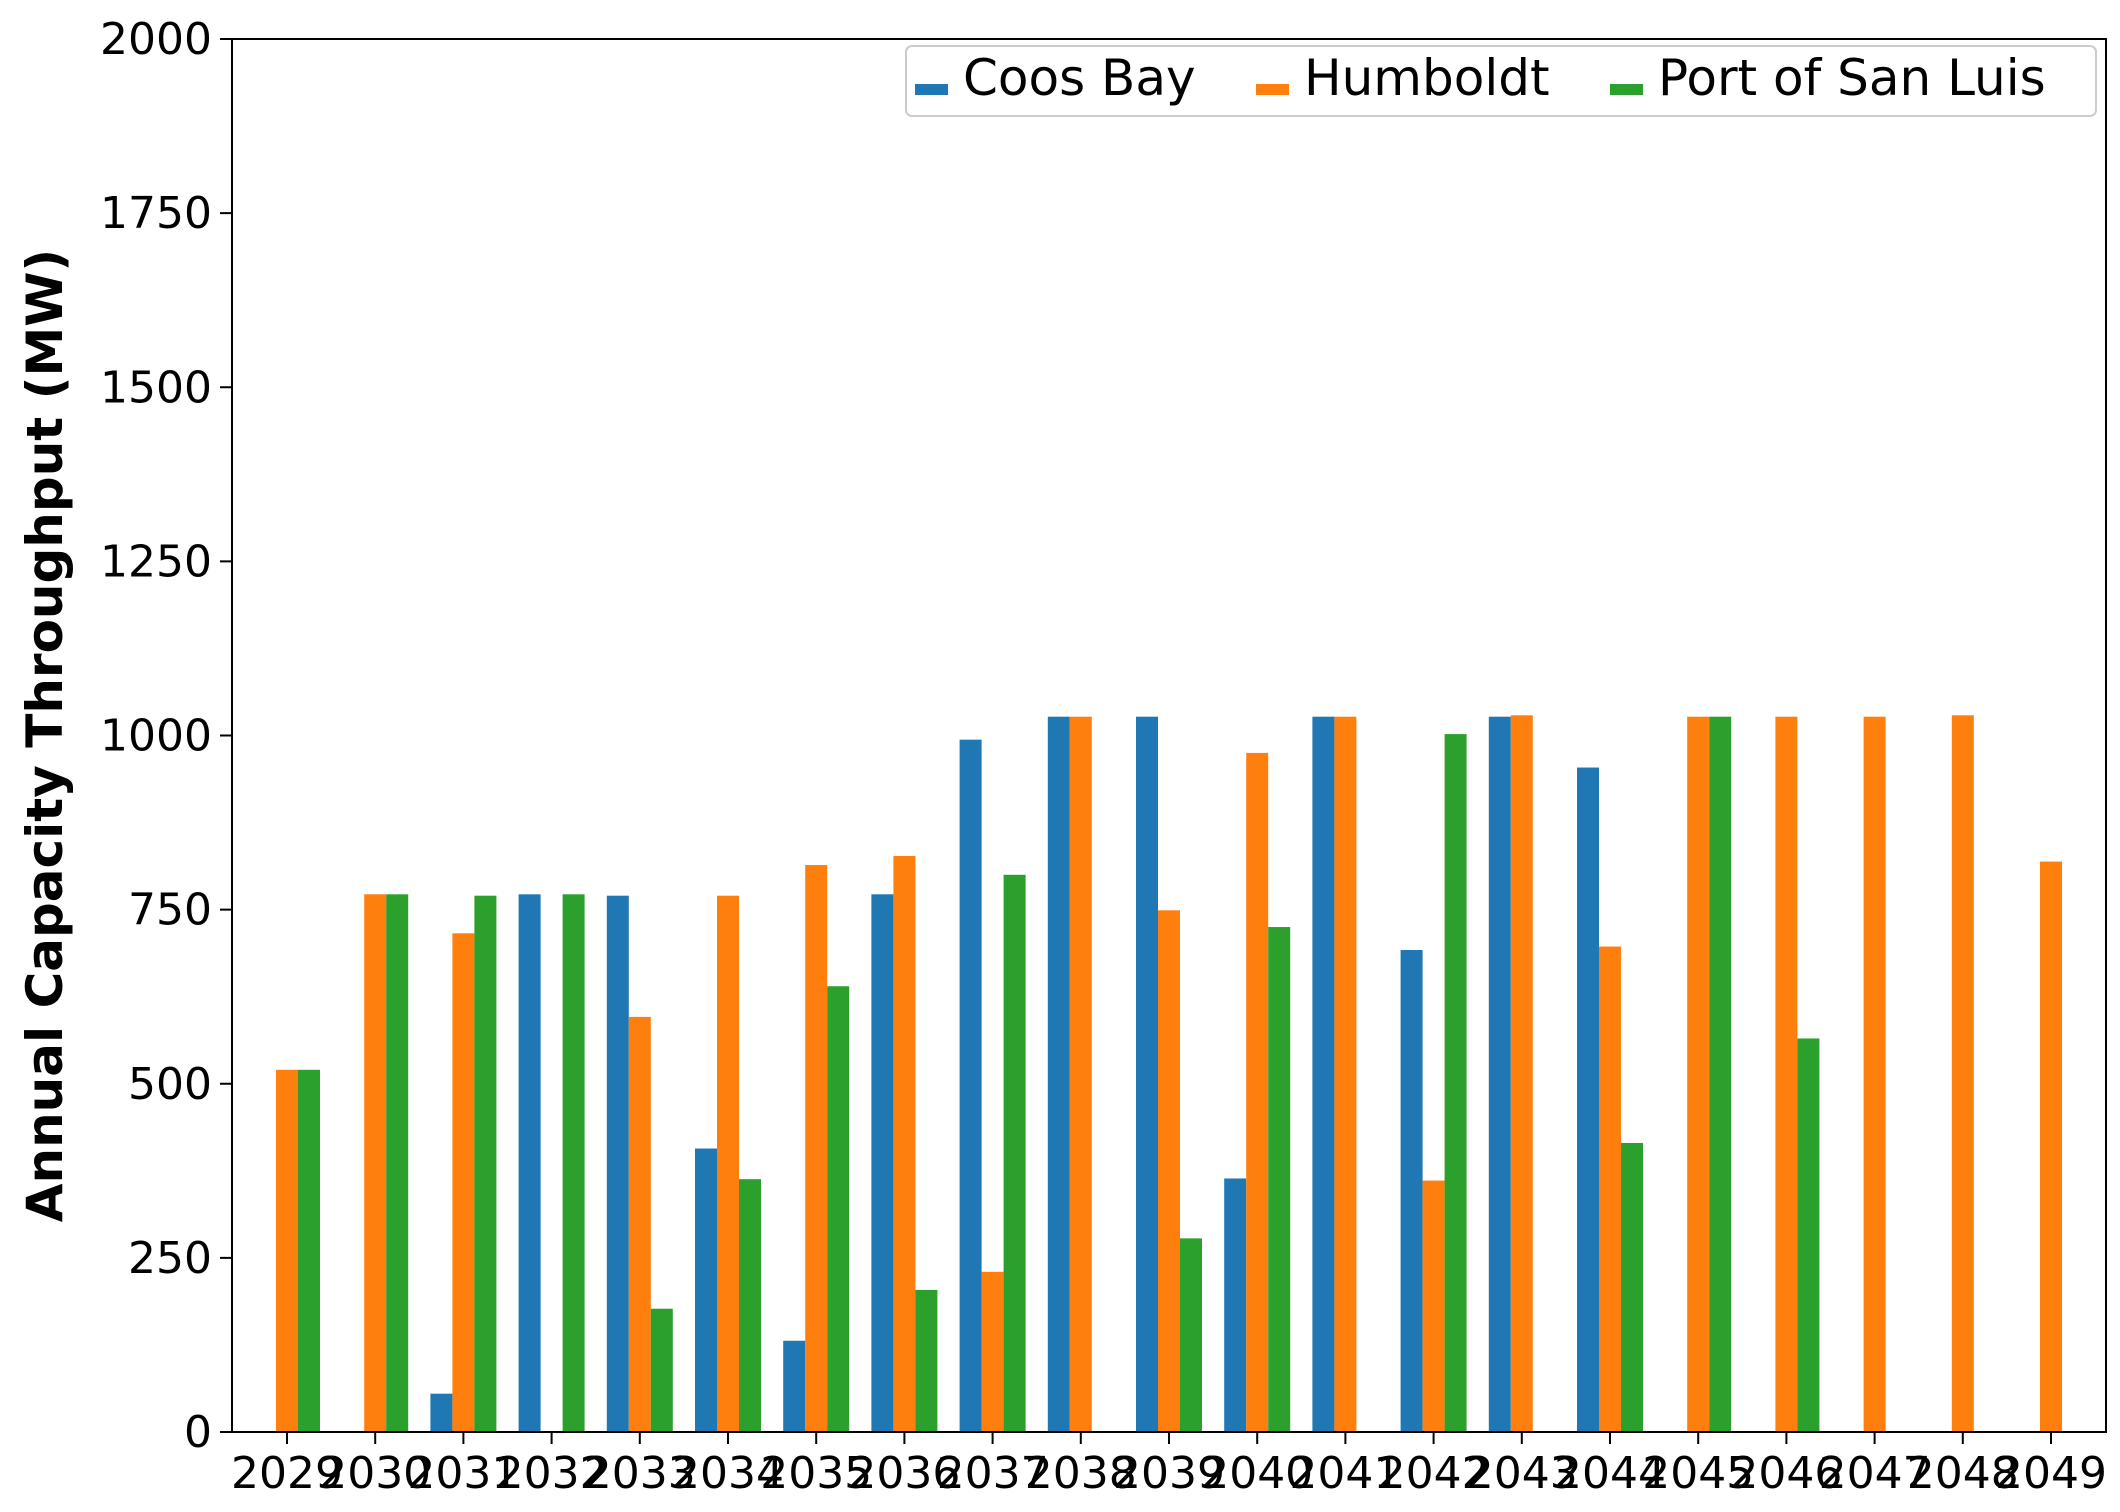  What do you see at coordinates (1411, 1191) in the screenshot?
I see `bar-coos-bay-2042` at bounding box center [1411, 1191].